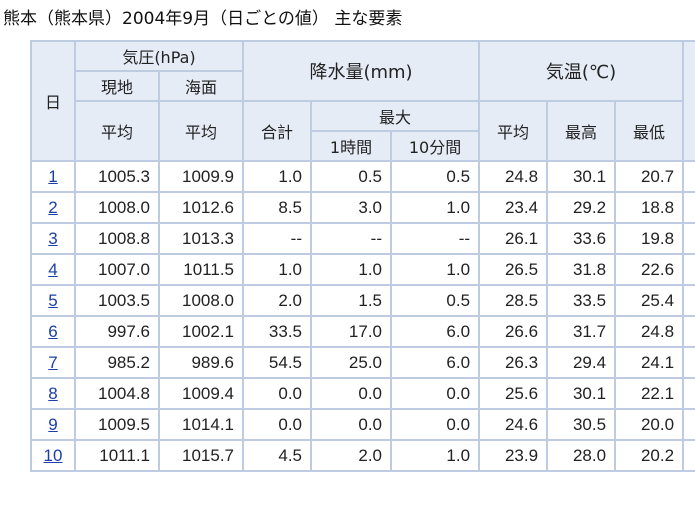  I want to click on header-next-column, so click(688, 101).